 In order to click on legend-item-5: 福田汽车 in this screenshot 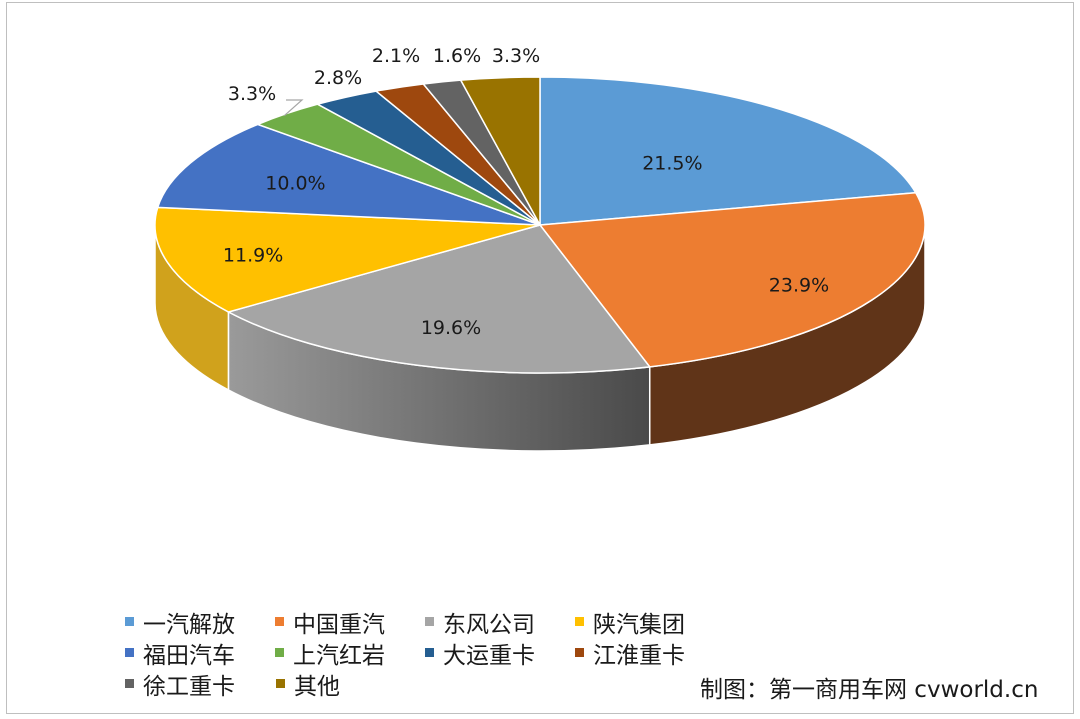, I will do `click(200, 653)`.